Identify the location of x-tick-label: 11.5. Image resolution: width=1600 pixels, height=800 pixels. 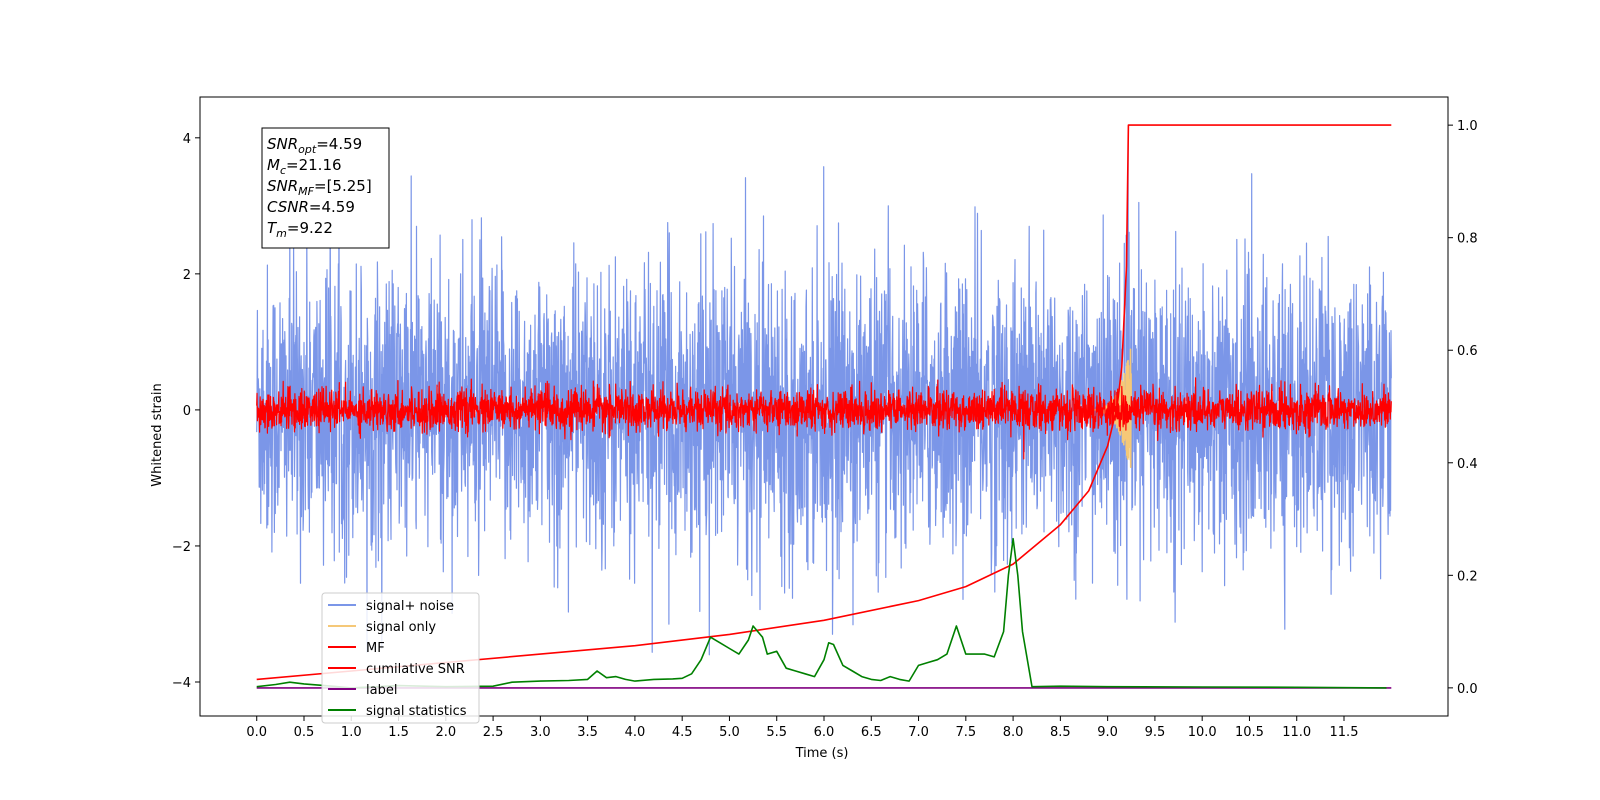
(1344, 732).